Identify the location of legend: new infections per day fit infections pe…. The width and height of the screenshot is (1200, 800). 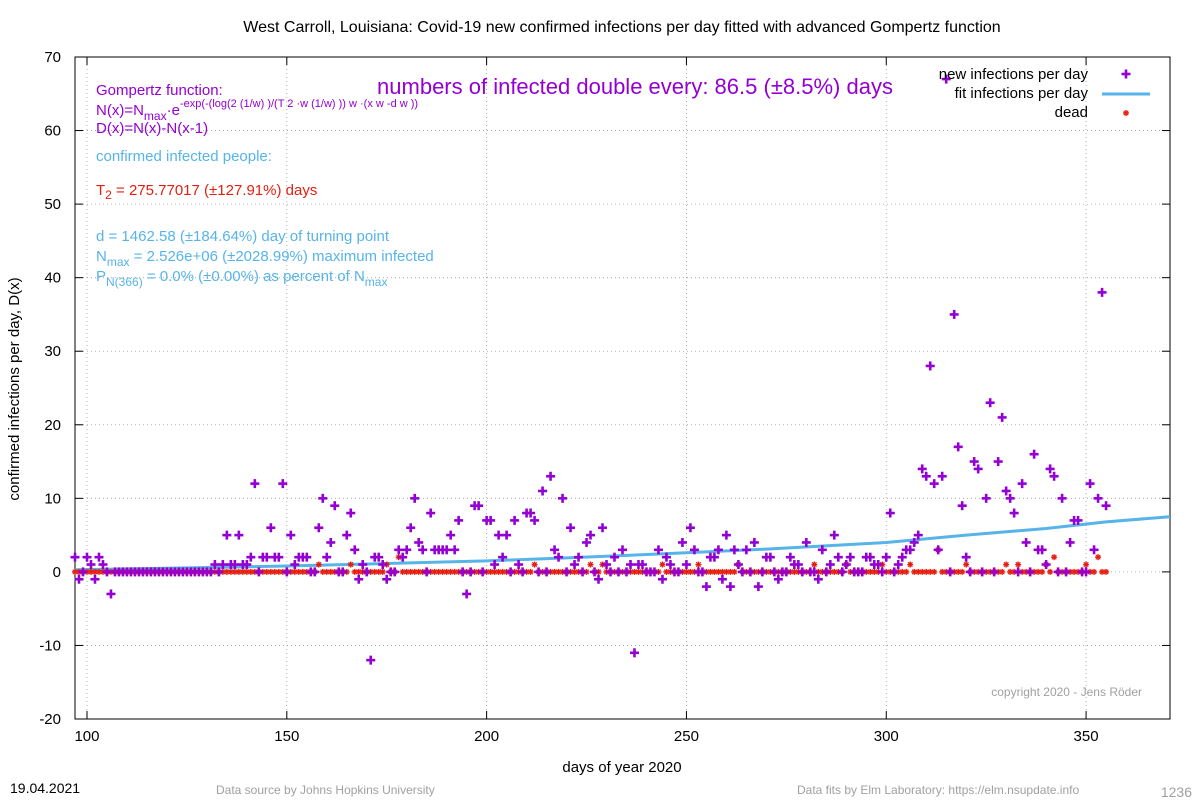
(1044, 93).